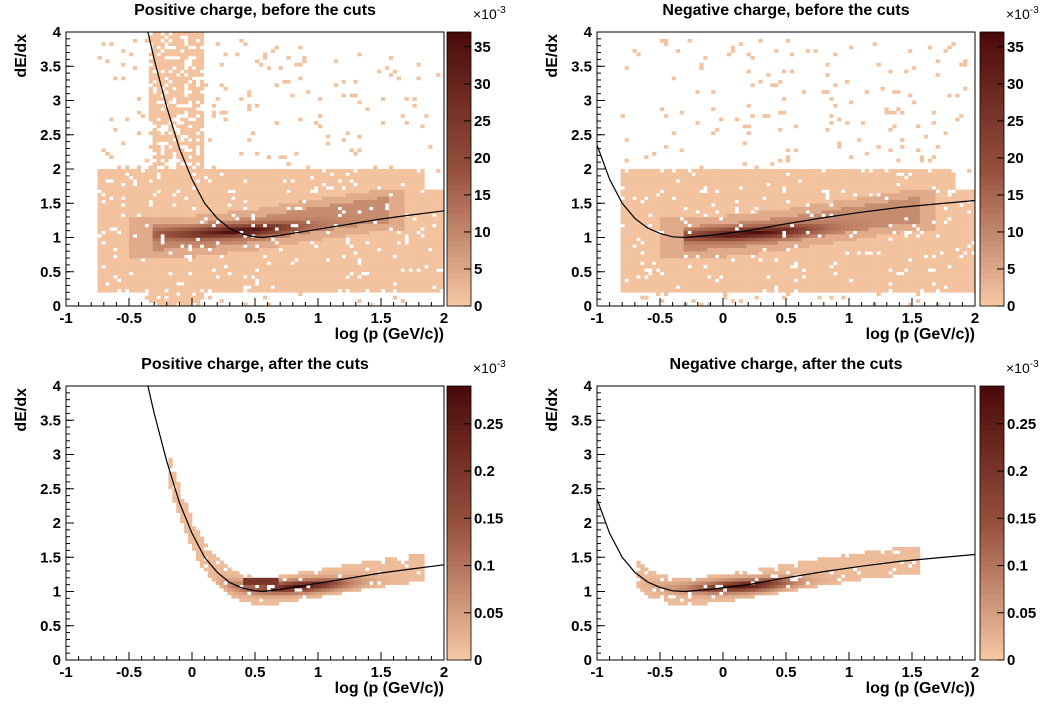 The height and width of the screenshot is (706, 1055). Describe the element at coordinates (478, 269) in the screenshot. I see `colorbar-tick-label: 5` at that location.